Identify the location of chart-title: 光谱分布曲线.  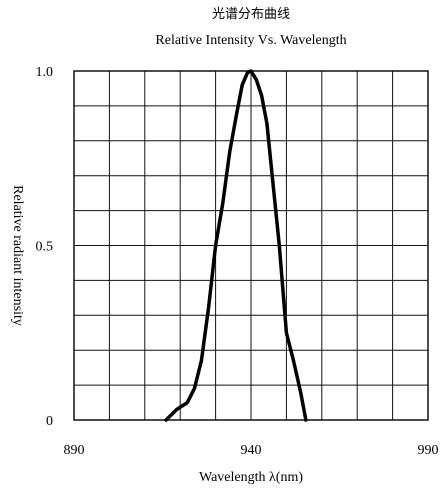
(251, 14).